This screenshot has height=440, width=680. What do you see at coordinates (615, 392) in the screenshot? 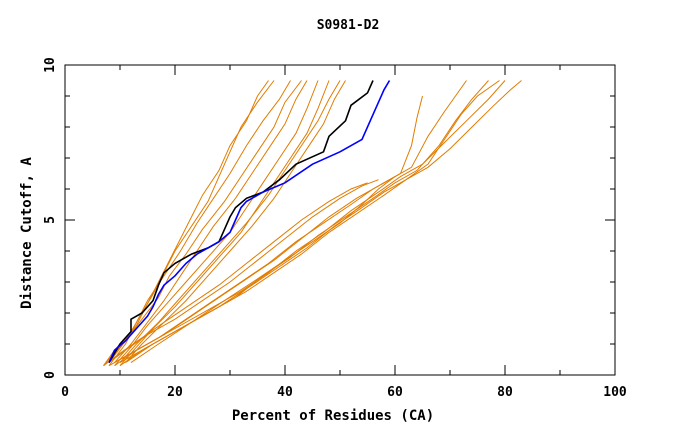
I see `x-tick-label: 100` at bounding box center [615, 392].